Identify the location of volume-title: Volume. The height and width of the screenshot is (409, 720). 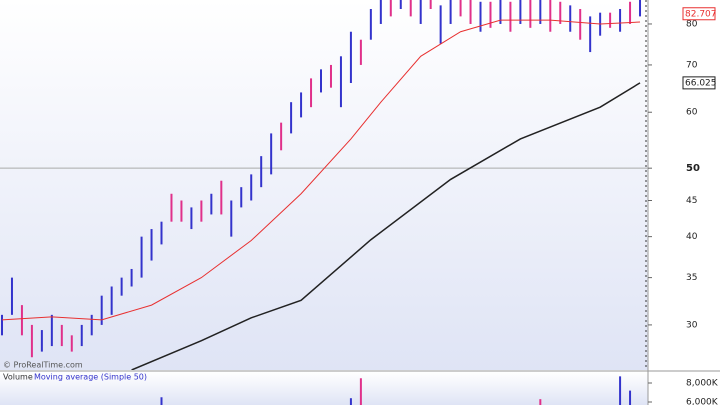
(18, 377).